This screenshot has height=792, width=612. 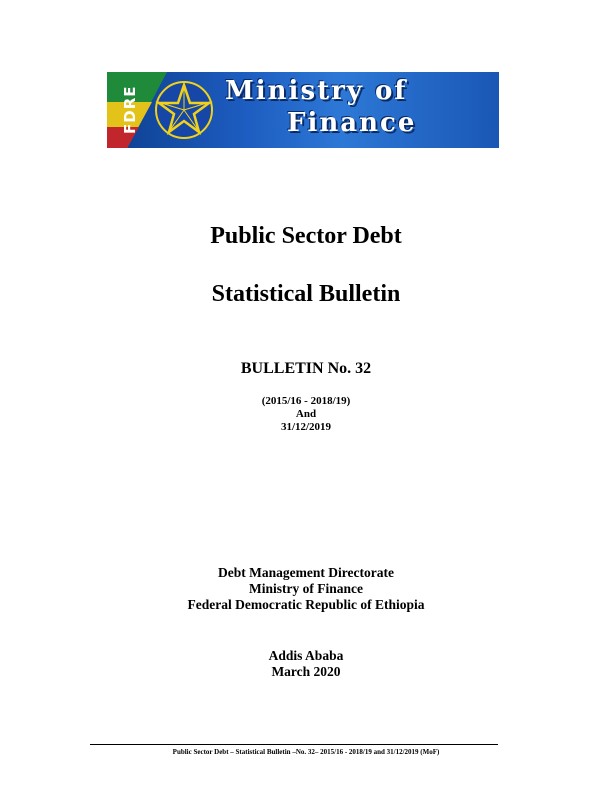 I want to click on bulletin-and: And, so click(x=306, y=414).